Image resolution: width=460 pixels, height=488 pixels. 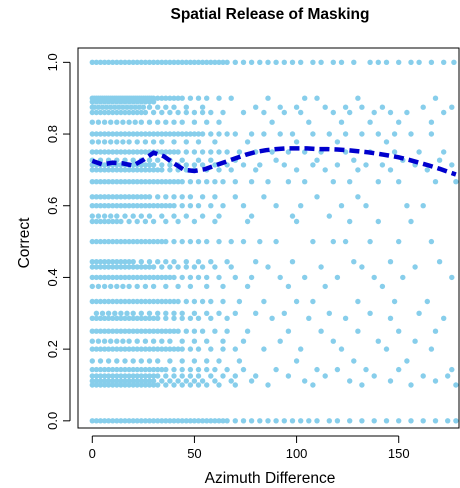 What do you see at coordinates (52, 421) in the screenshot?
I see `y-tick-label: 0.0` at bounding box center [52, 421].